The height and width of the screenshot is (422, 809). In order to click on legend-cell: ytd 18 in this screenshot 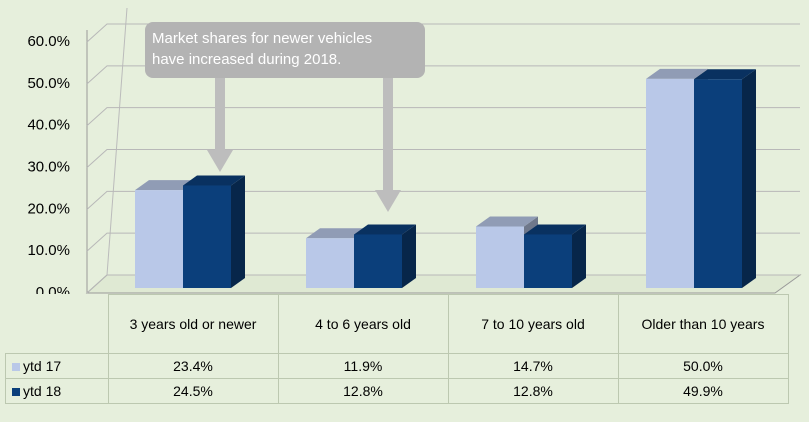, I will do `click(57, 390)`.